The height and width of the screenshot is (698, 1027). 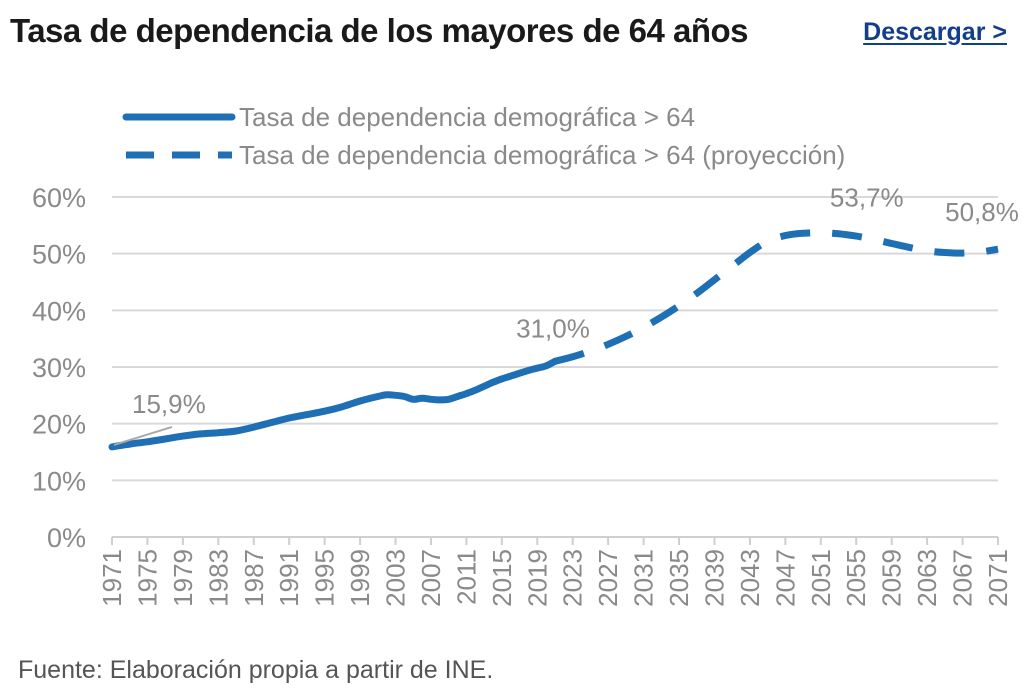 I want to click on y-tick-label: 20%, so click(x=59, y=425).